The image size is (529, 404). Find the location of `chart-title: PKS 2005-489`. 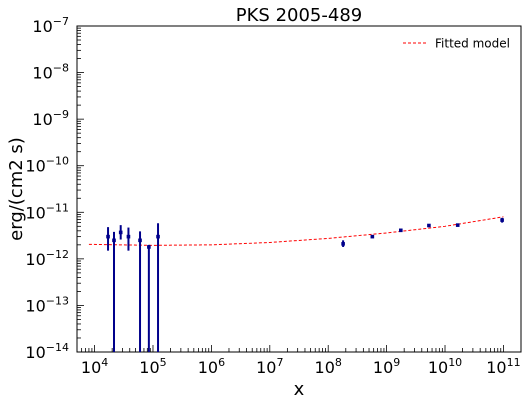

chart-title: PKS 2005-489 is located at coordinates (299, 15).